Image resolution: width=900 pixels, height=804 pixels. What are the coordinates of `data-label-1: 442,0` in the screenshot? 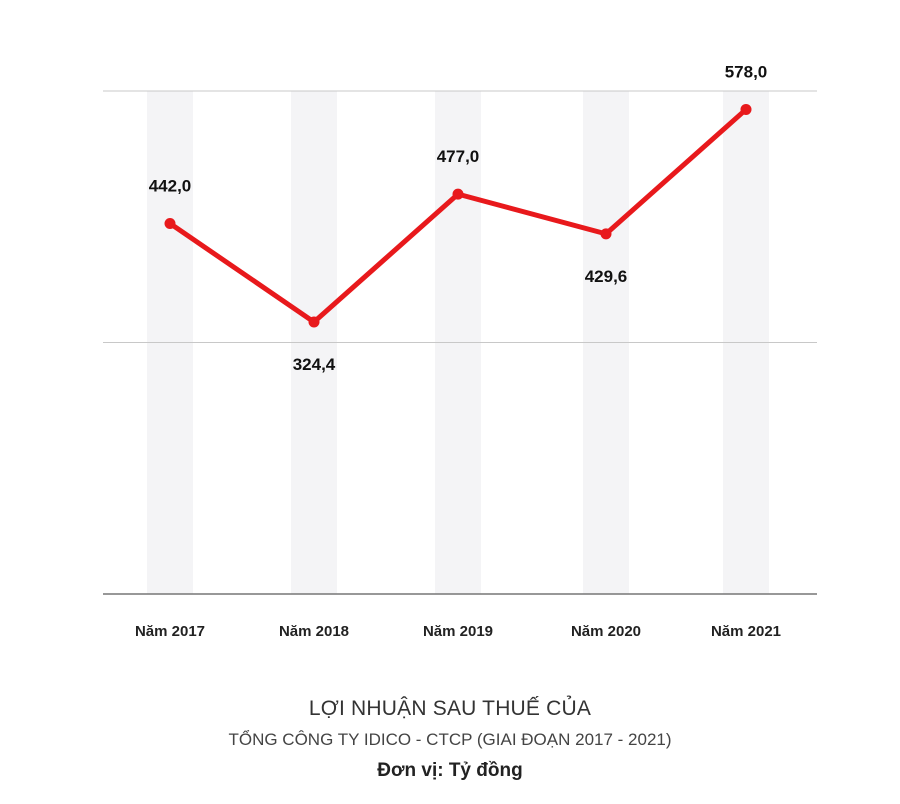 It's located at (170, 185).